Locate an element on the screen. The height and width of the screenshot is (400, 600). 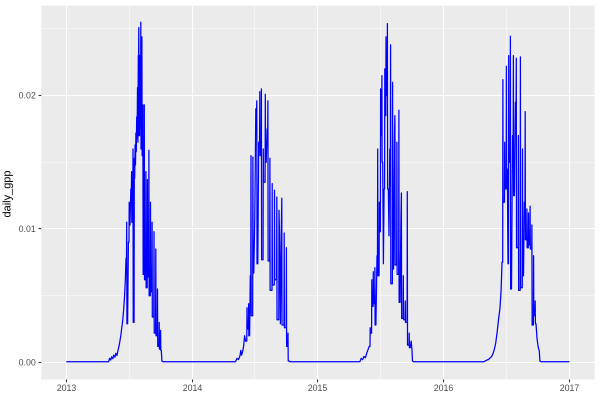
svg-text: daily_gpp is located at coordinates (8, 193).